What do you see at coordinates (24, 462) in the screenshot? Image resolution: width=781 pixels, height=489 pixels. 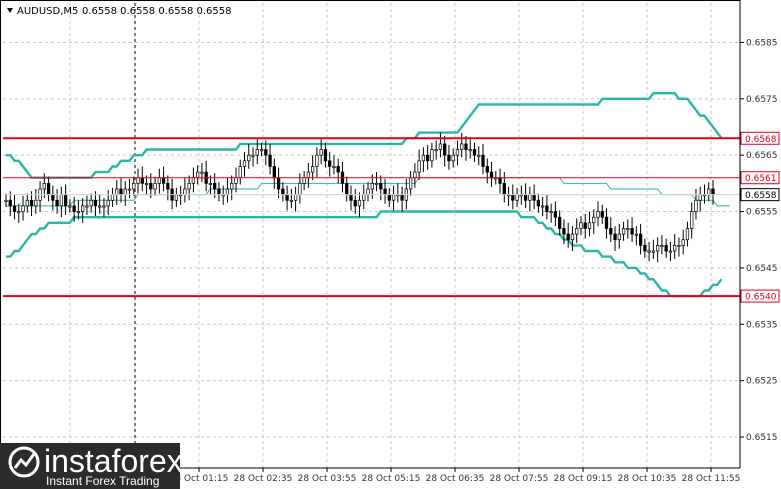 I see `logo-icon` at bounding box center [24, 462].